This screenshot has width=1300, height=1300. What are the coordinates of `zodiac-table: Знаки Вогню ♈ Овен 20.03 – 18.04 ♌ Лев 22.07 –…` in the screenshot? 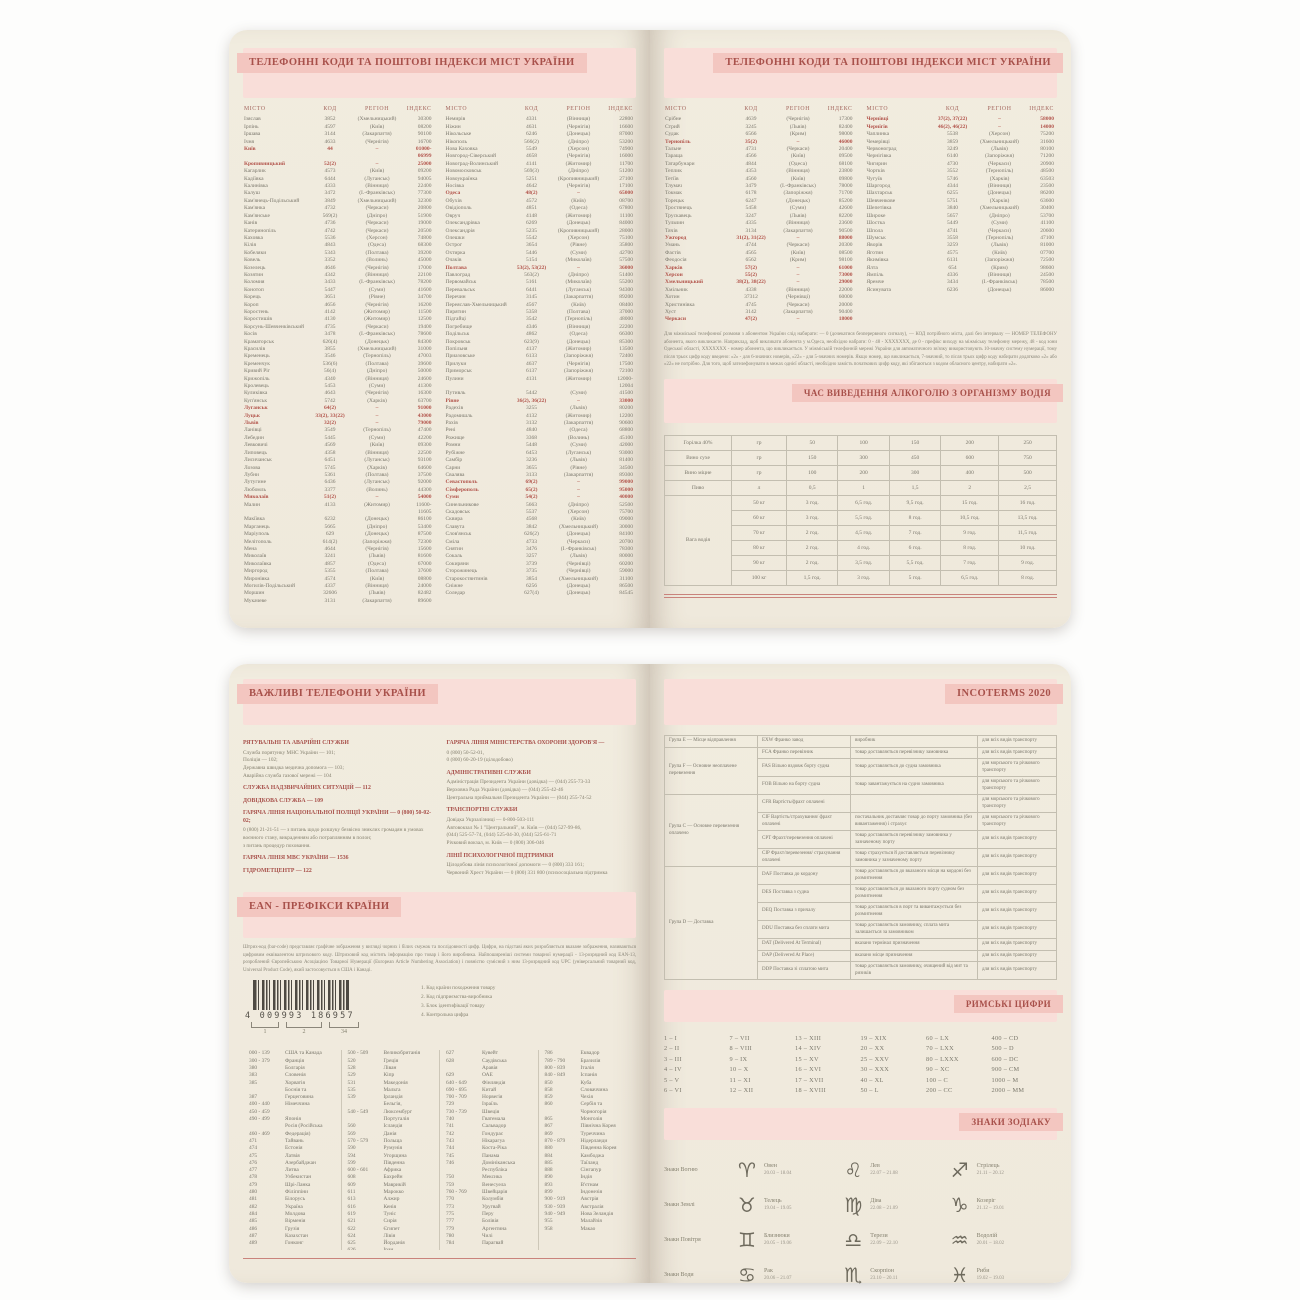 It's located at (860, 1222).